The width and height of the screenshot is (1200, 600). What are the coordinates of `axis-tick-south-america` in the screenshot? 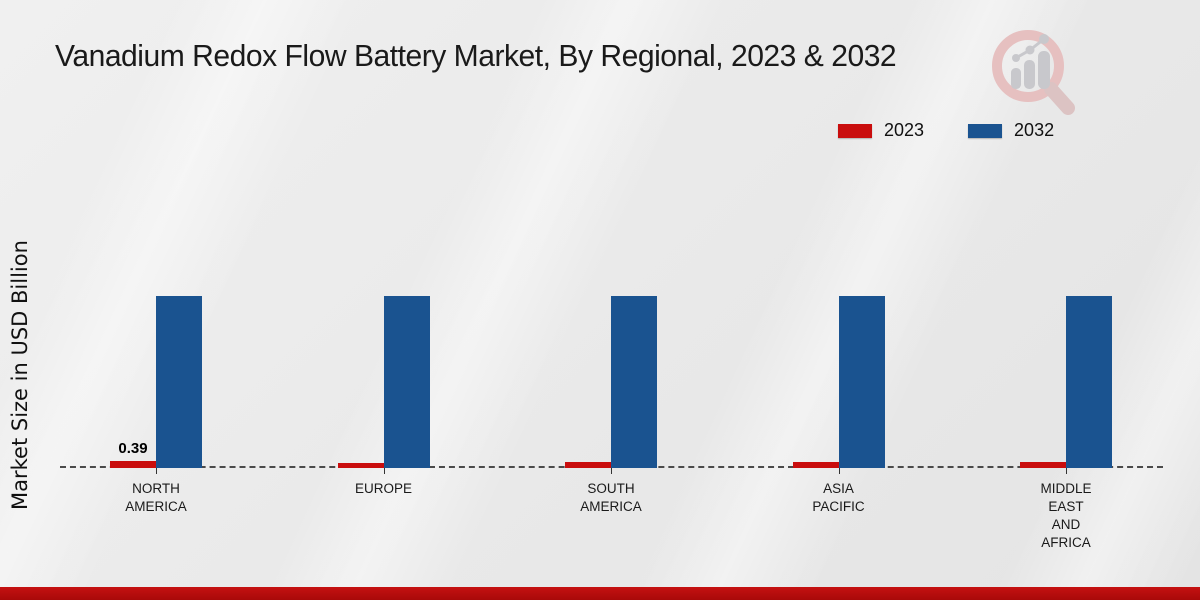 It's located at (611, 471).